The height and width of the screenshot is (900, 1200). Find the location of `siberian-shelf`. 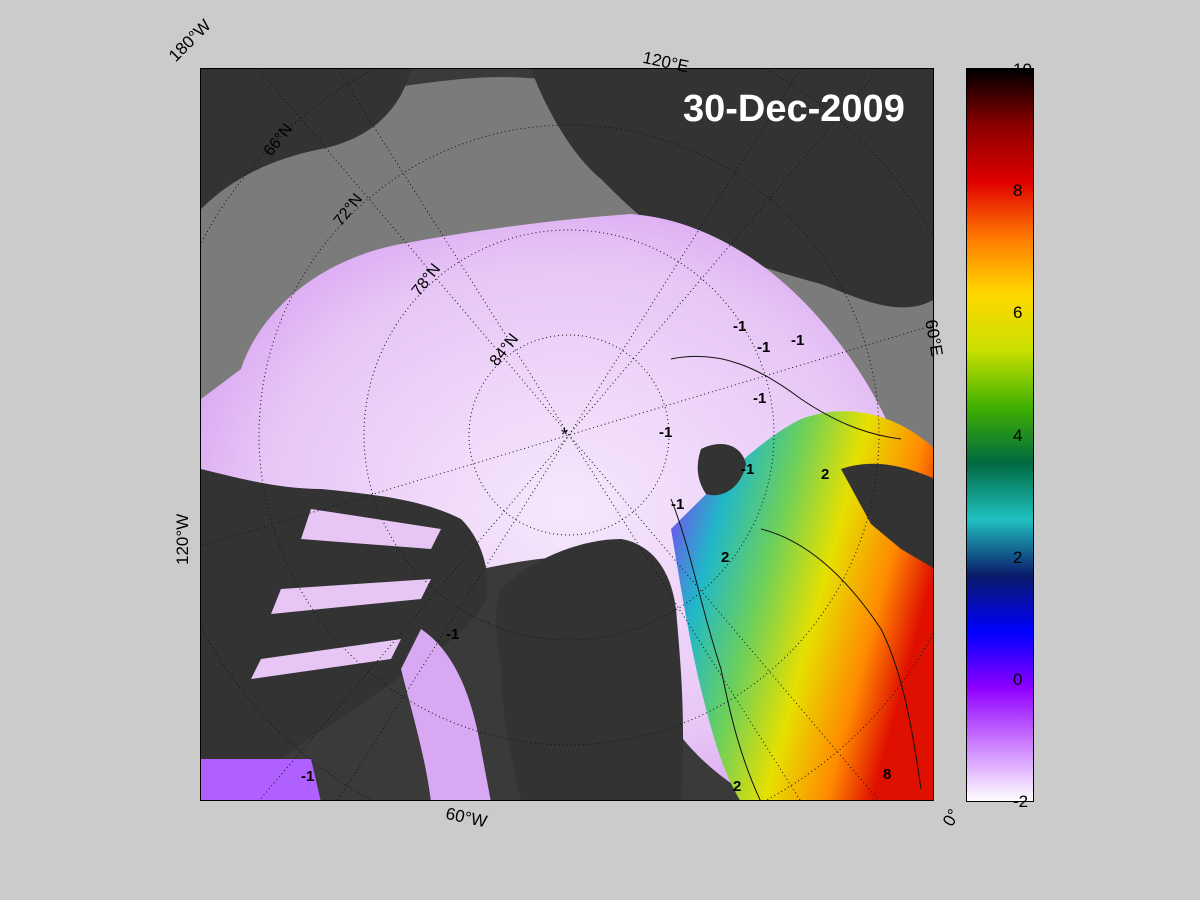

siberian-shelf is located at coordinates (461, 229).